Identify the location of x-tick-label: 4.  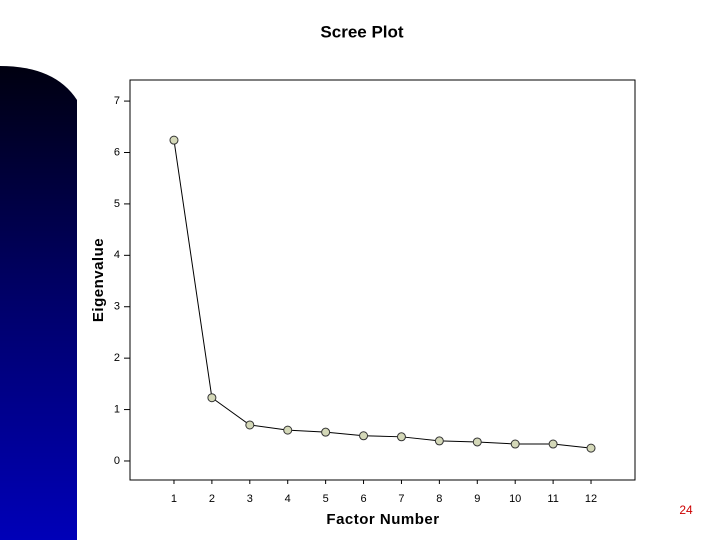
(288, 499).